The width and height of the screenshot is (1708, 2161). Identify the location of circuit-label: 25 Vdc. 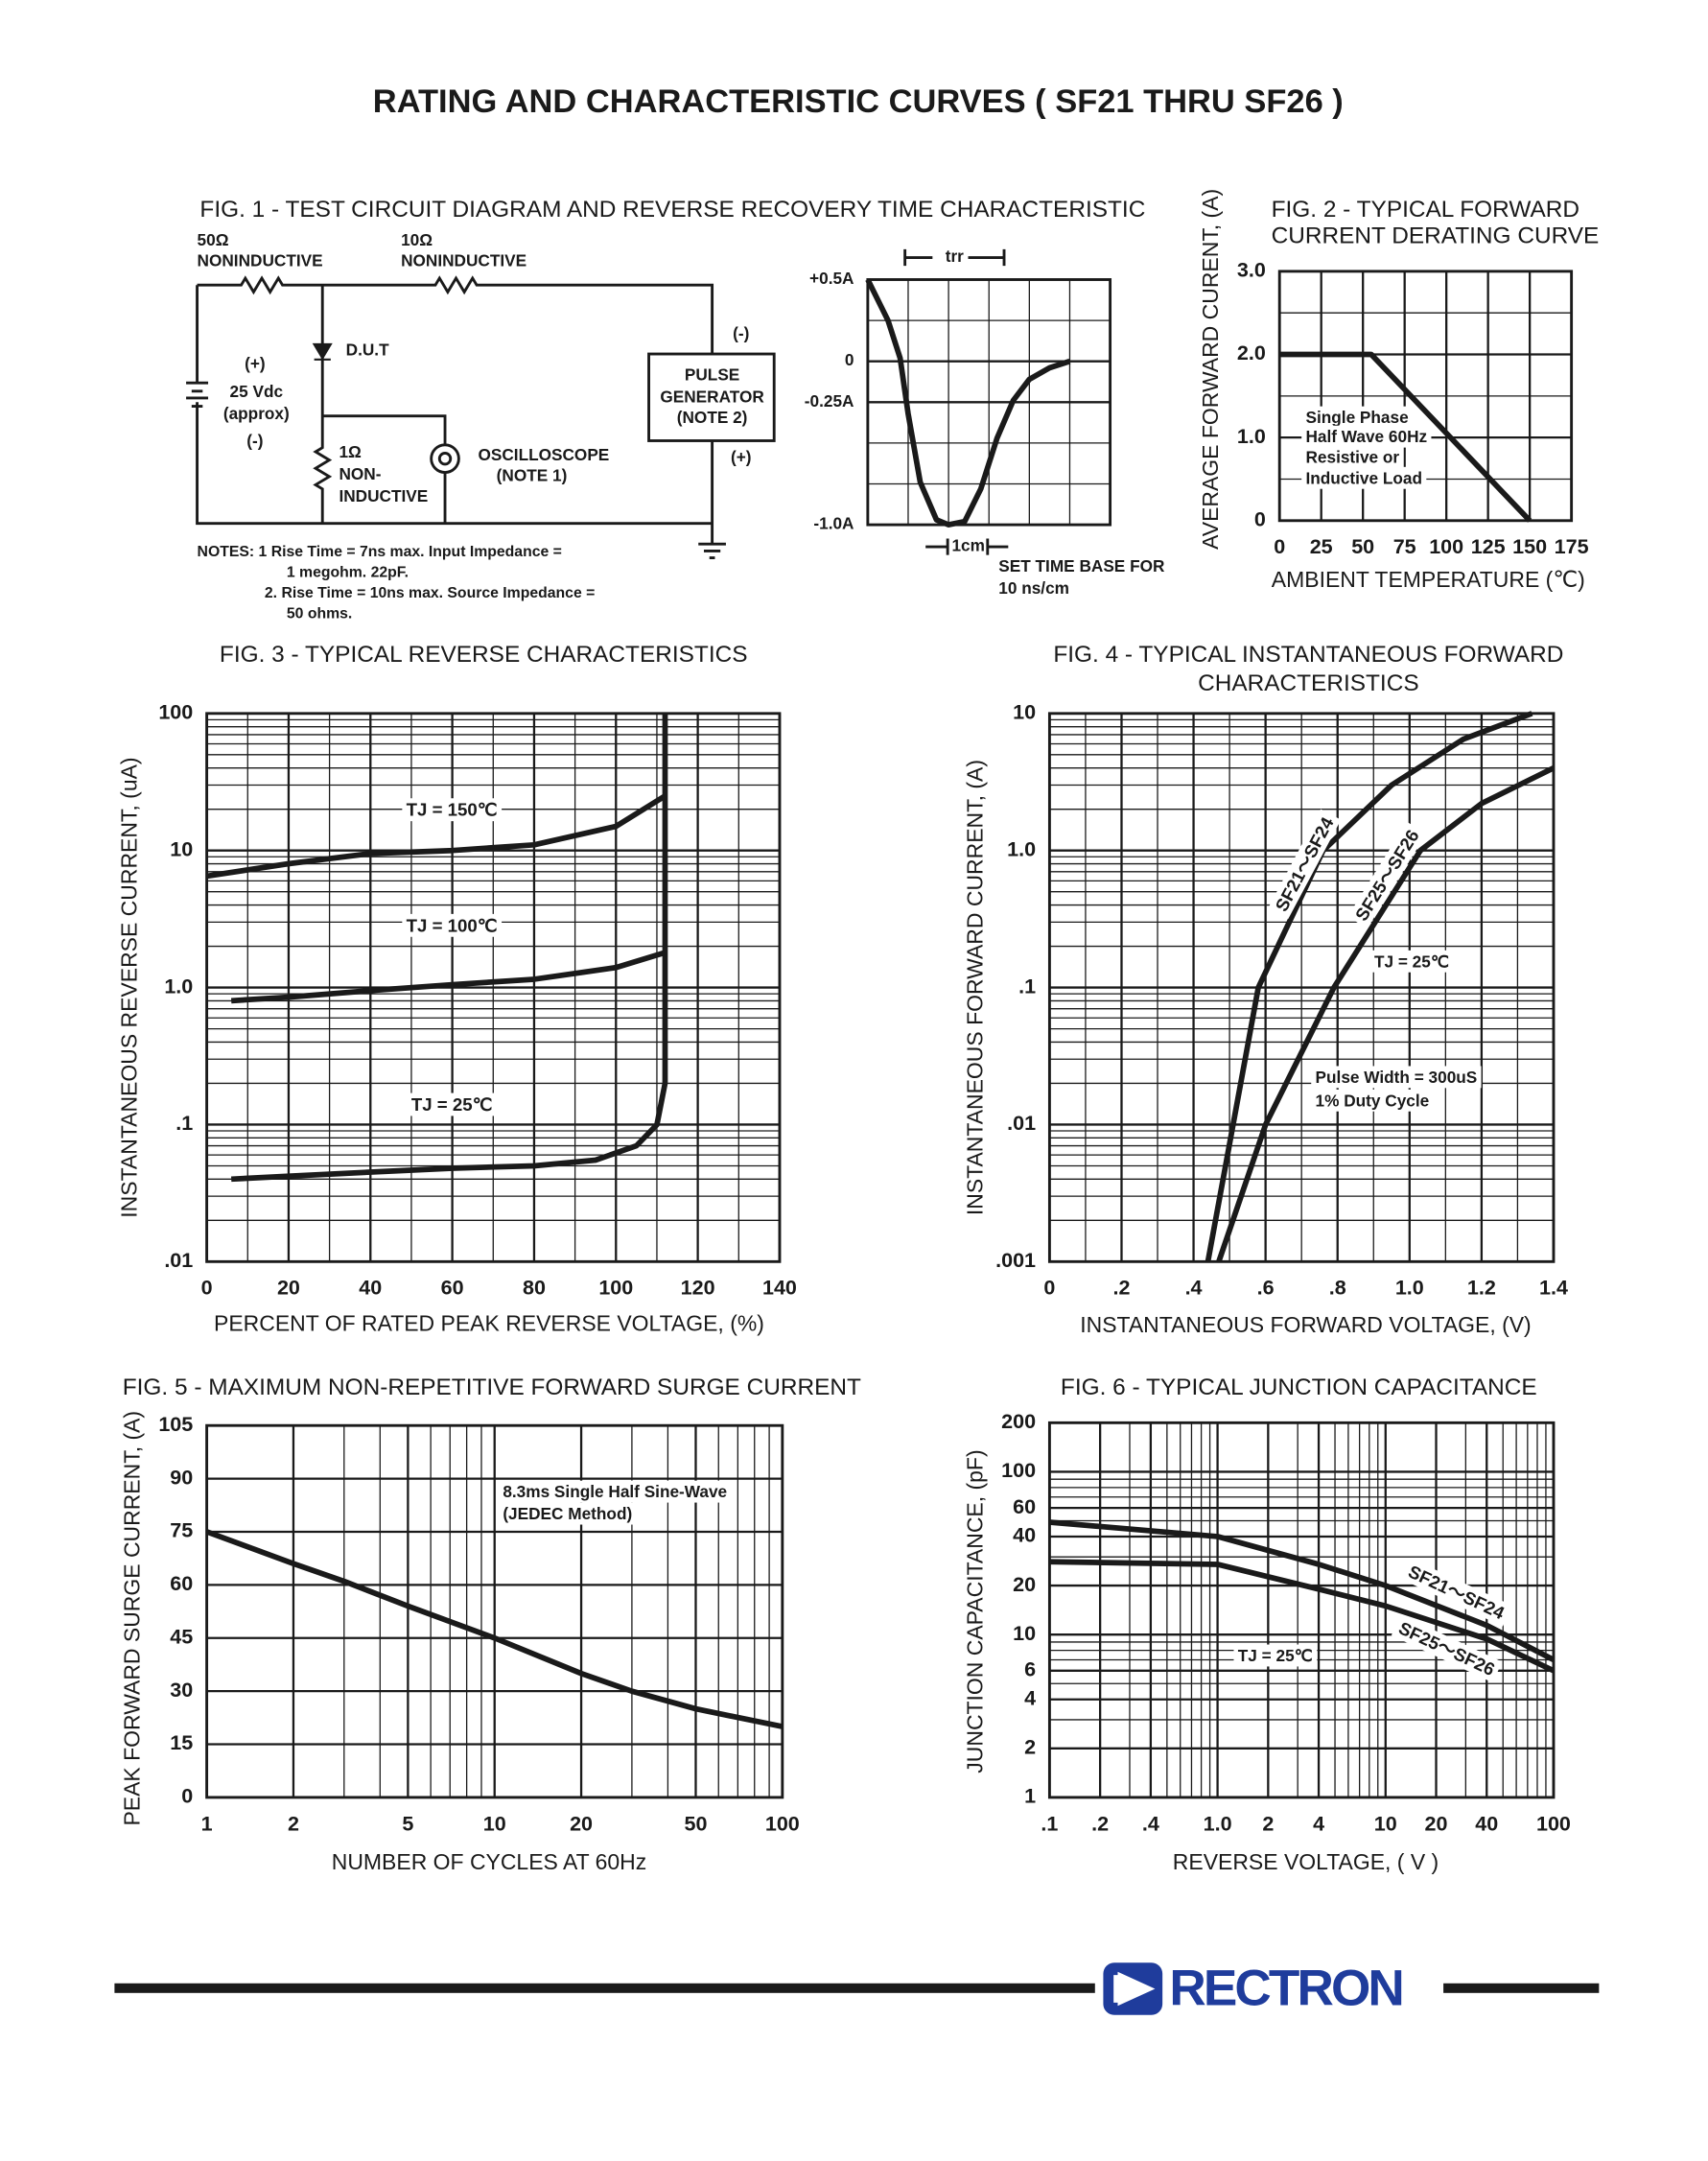
(257, 391).